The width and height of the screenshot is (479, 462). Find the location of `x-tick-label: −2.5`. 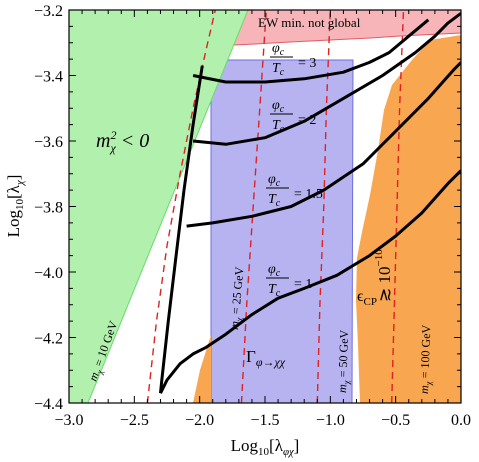

x-tick-label: −2.5 is located at coordinates (134, 420).